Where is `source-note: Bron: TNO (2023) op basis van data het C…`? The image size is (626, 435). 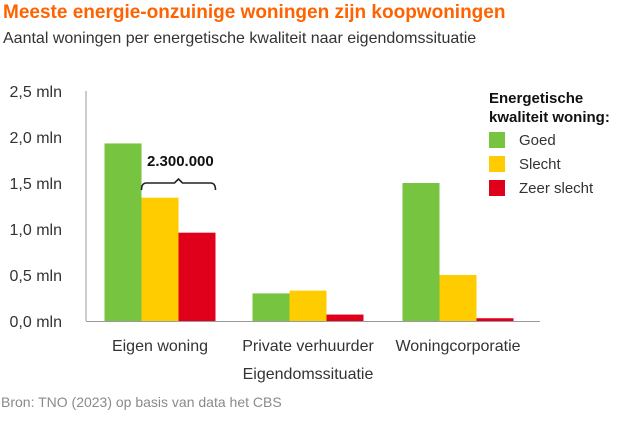 source-note: Bron: TNO (2023) op basis van data het C… is located at coordinates (141, 402).